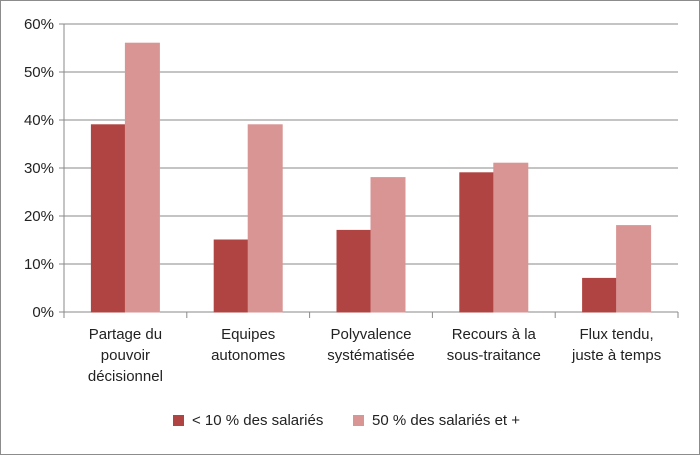 The height and width of the screenshot is (456, 700). What do you see at coordinates (616, 355) in the screenshot?
I see `x-tick-label: juste à temps` at bounding box center [616, 355].